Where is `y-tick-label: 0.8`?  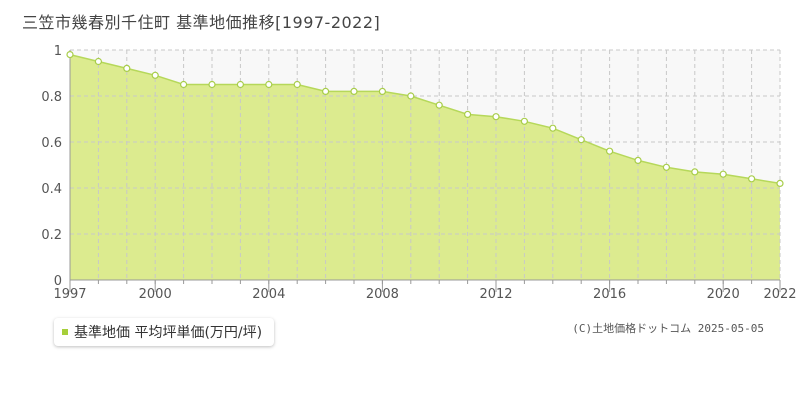 y-tick-label: 0.8 is located at coordinates (51, 97).